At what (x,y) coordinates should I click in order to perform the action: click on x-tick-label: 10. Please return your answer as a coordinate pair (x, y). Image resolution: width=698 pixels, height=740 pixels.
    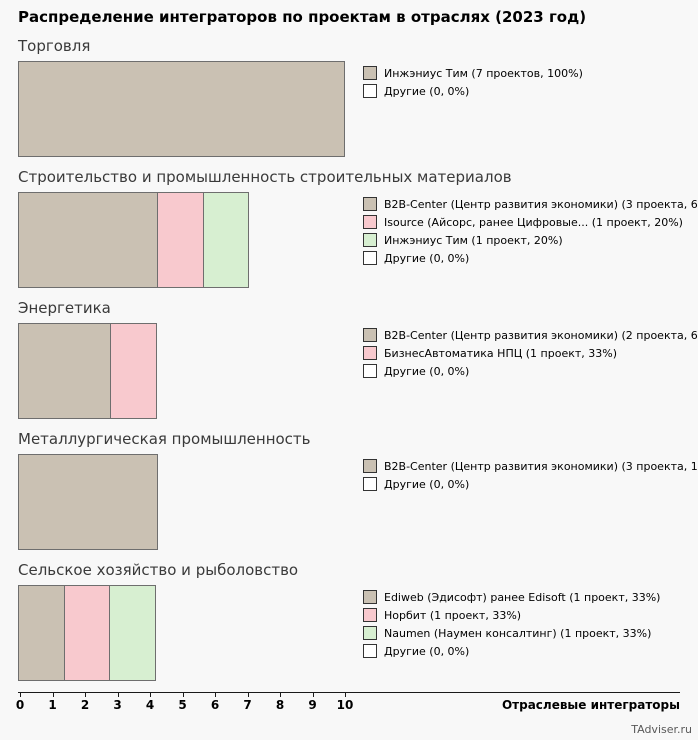
    Looking at the image, I should click on (345, 705).